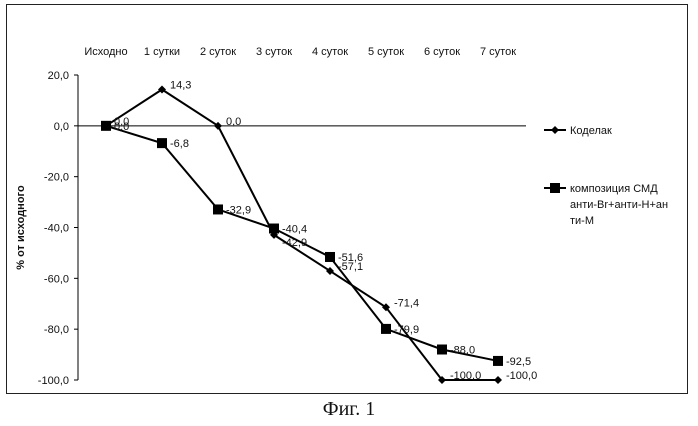 Image resolution: width=698 pixels, height=426 pixels. I want to click on data-label: -79,9, so click(406, 330).